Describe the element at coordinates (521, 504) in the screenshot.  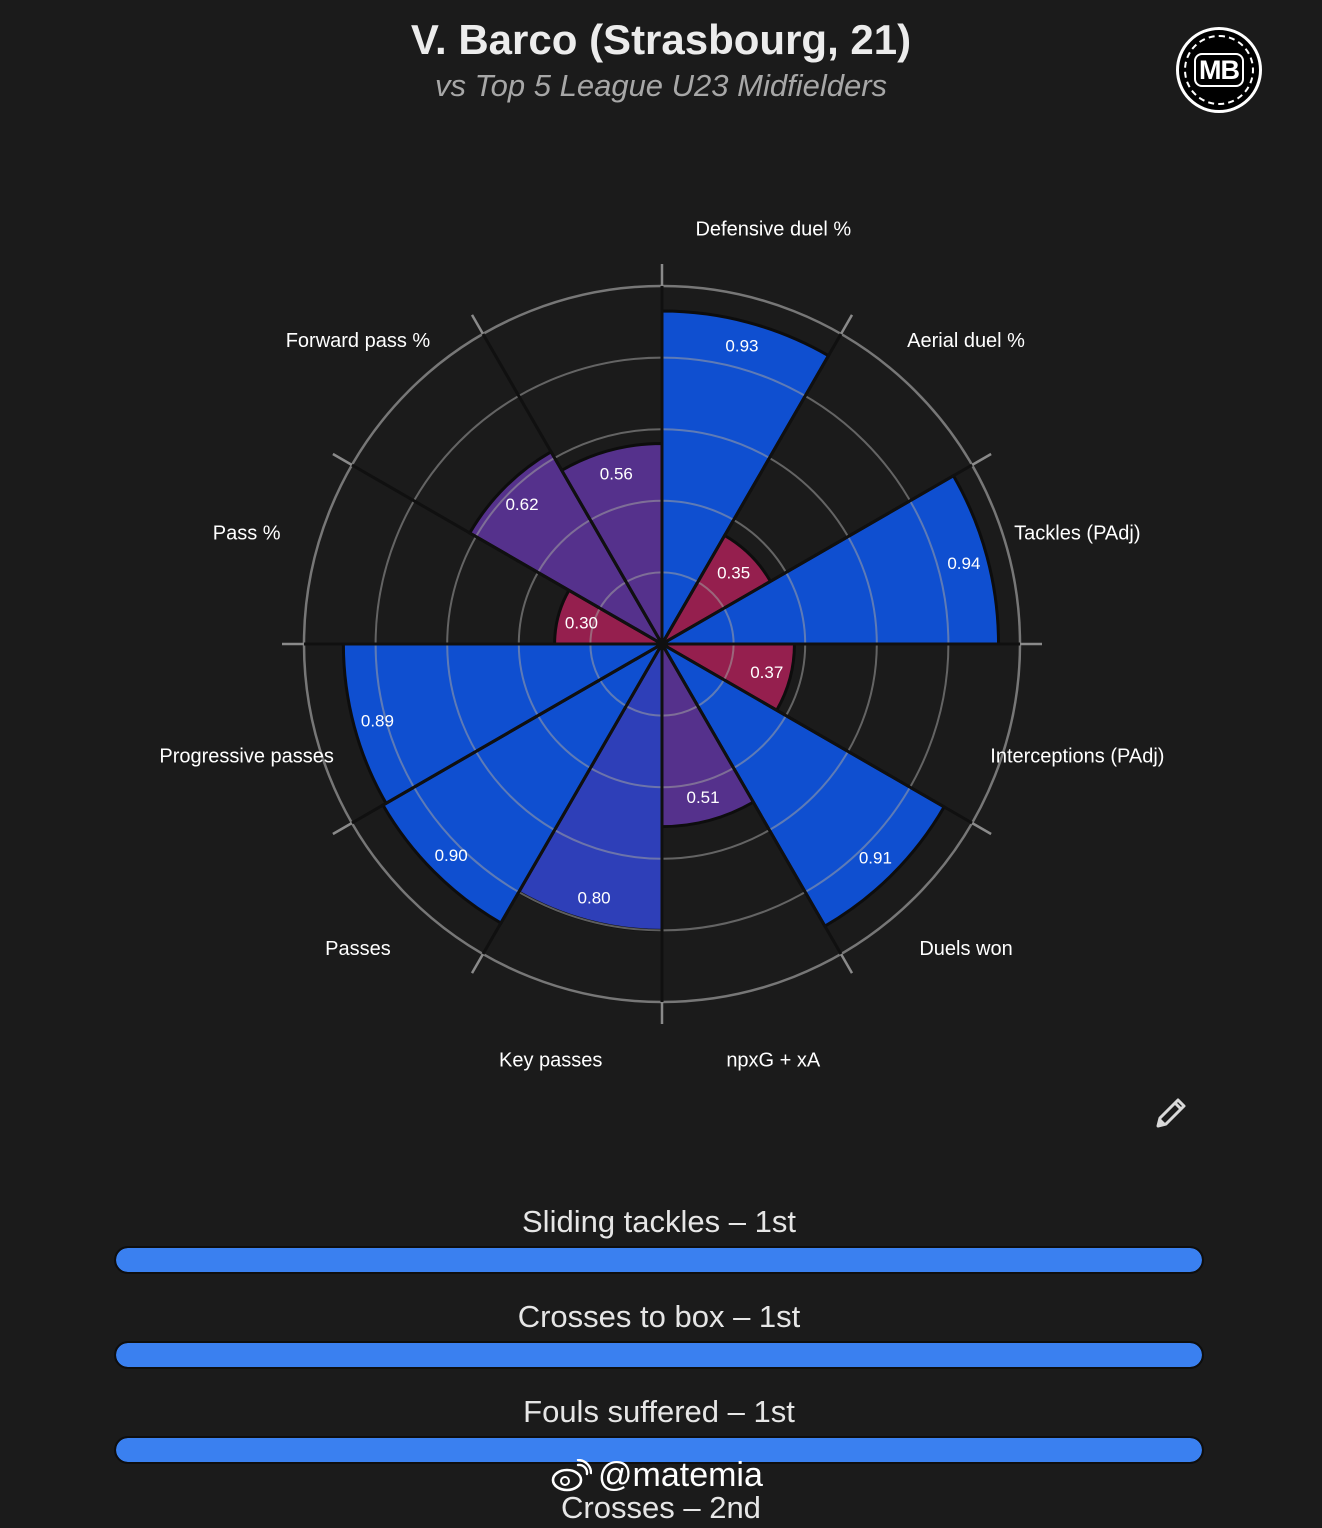
I see `value-label: 0.62` at that location.